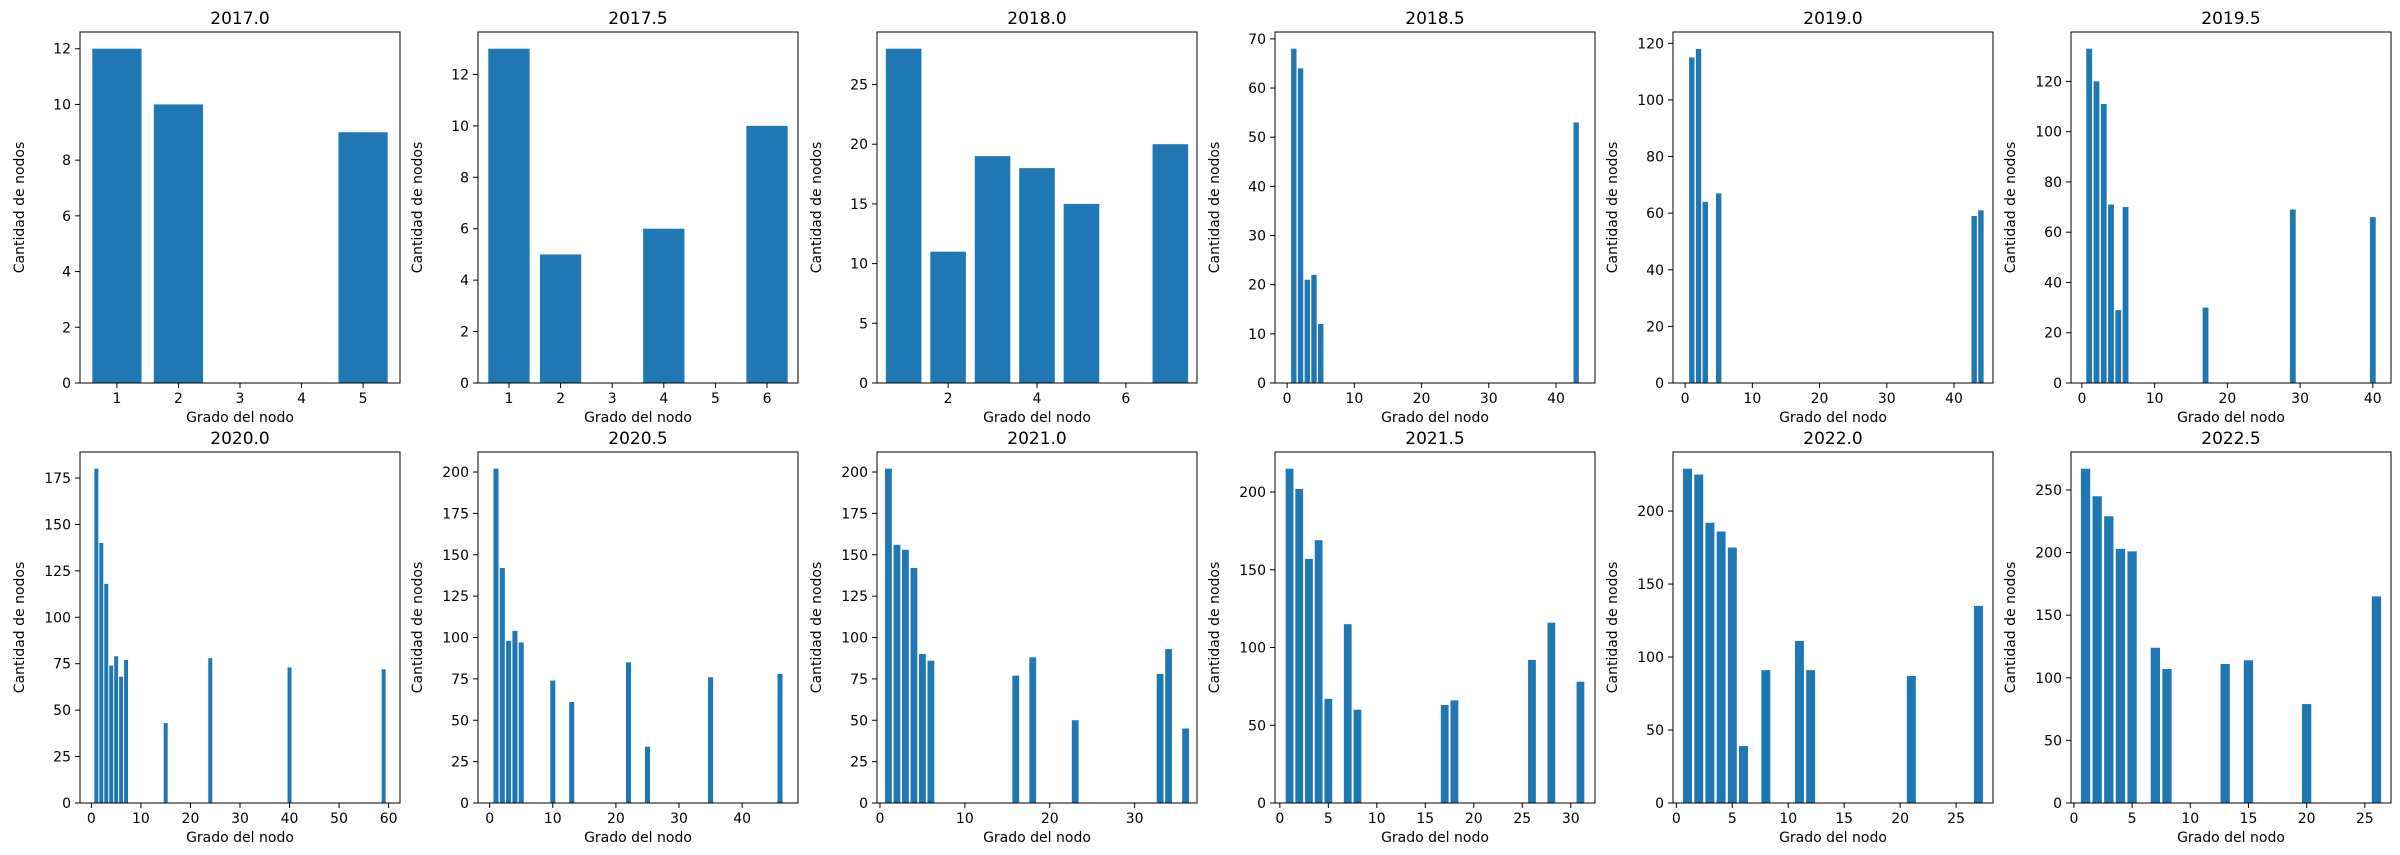 The height and width of the screenshot is (855, 2400). Describe the element at coordinates (62, 665) in the screenshot. I see `y-tick-label: 75` at that location.